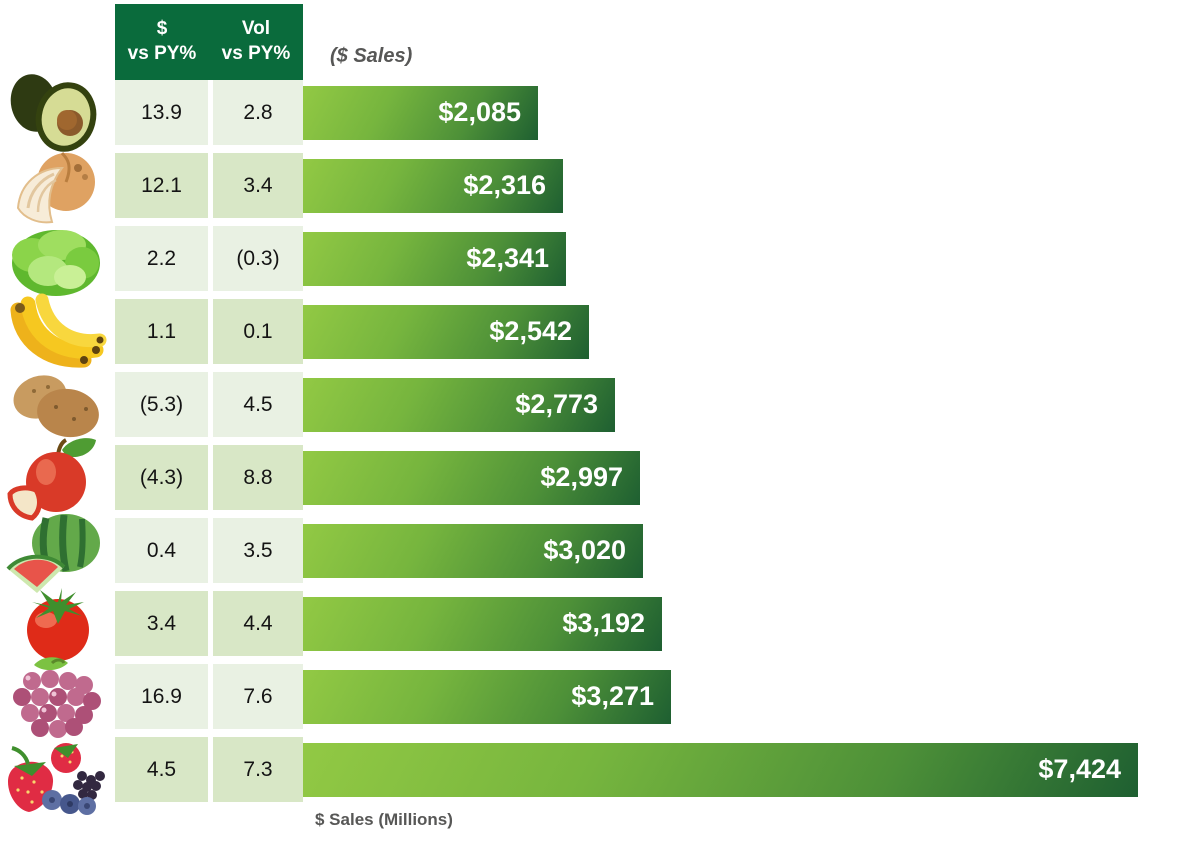  I want to click on dollar-vs-py-value: 16.9, so click(161, 696).